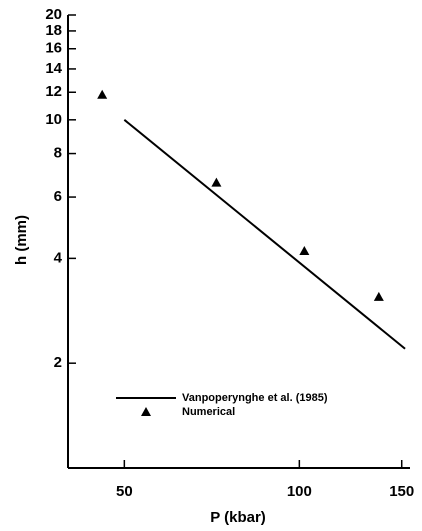  Describe the element at coordinates (299, 491) in the screenshot. I see `x-tick-label: 100` at that location.